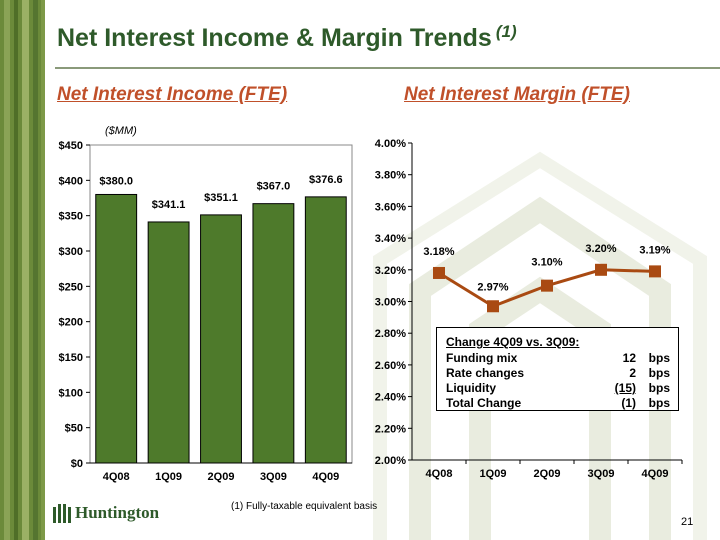  I want to click on company-logo: Huntington, so click(106, 513).